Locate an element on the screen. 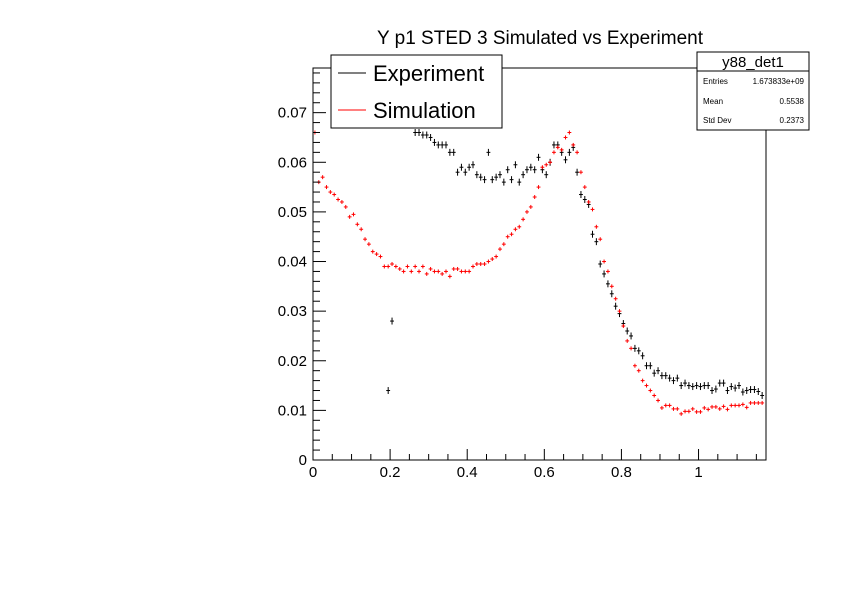 The image size is (842, 595). x-tick-label: 0.8 is located at coordinates (621, 472).